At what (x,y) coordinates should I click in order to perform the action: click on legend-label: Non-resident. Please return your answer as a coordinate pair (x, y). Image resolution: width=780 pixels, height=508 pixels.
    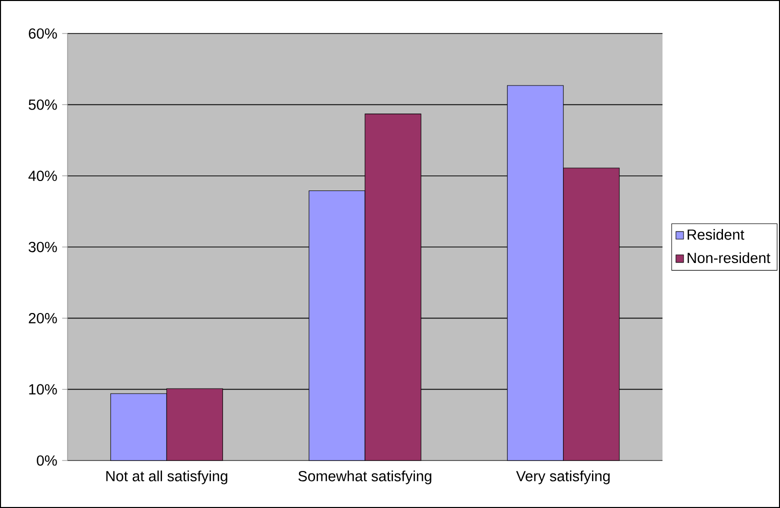
    Looking at the image, I should click on (729, 258).